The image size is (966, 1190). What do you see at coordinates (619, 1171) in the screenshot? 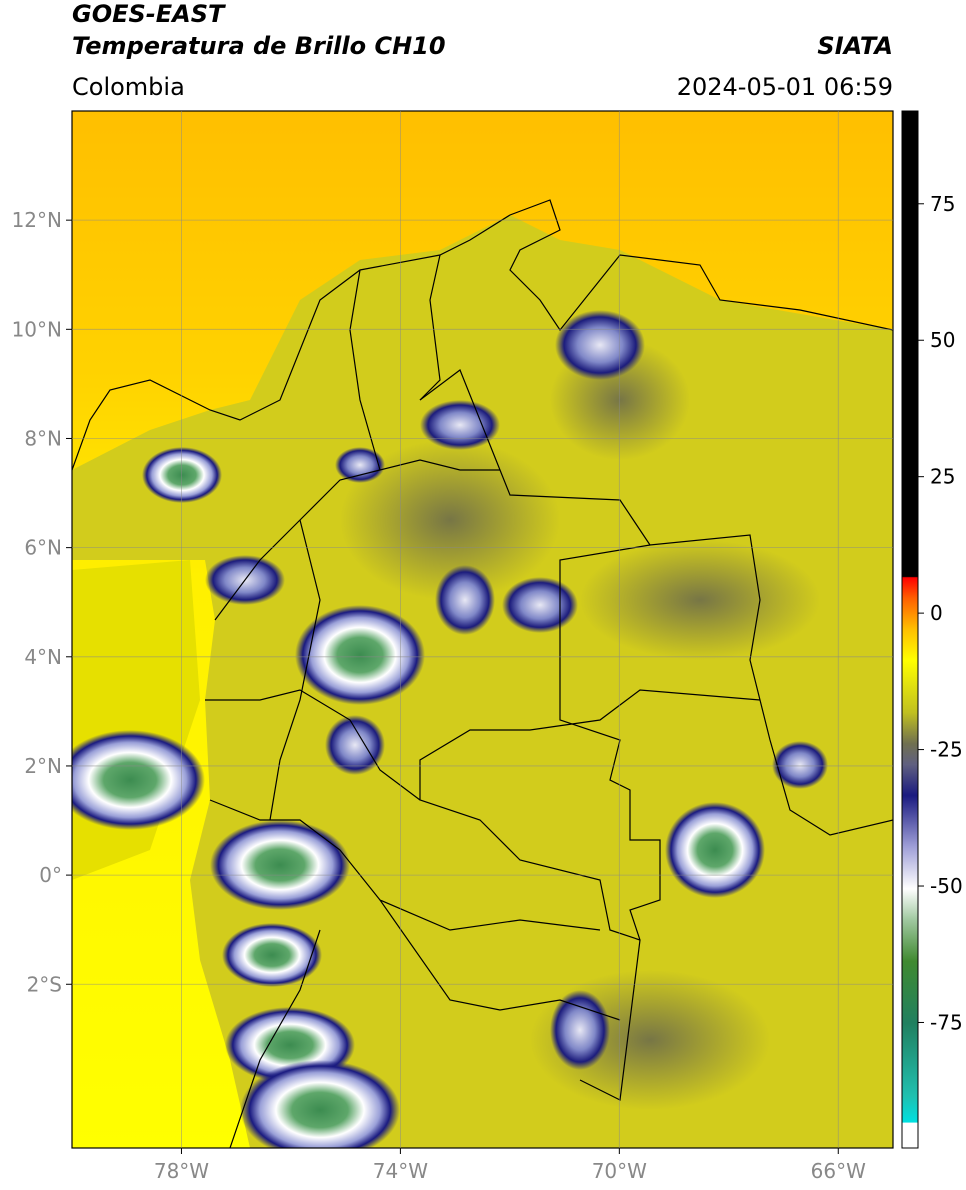
I see `x-tick-label: 70°W` at bounding box center [619, 1171].